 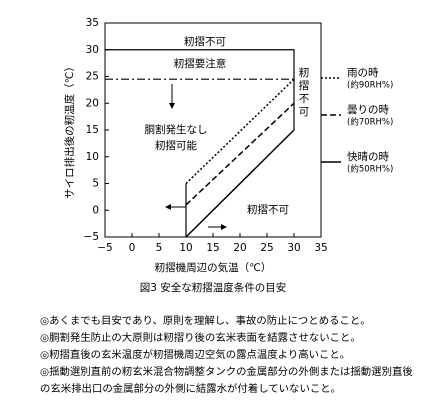 What do you see at coordinates (92, 130) in the screenshot?
I see `y-tick-label: 15` at bounding box center [92, 130].